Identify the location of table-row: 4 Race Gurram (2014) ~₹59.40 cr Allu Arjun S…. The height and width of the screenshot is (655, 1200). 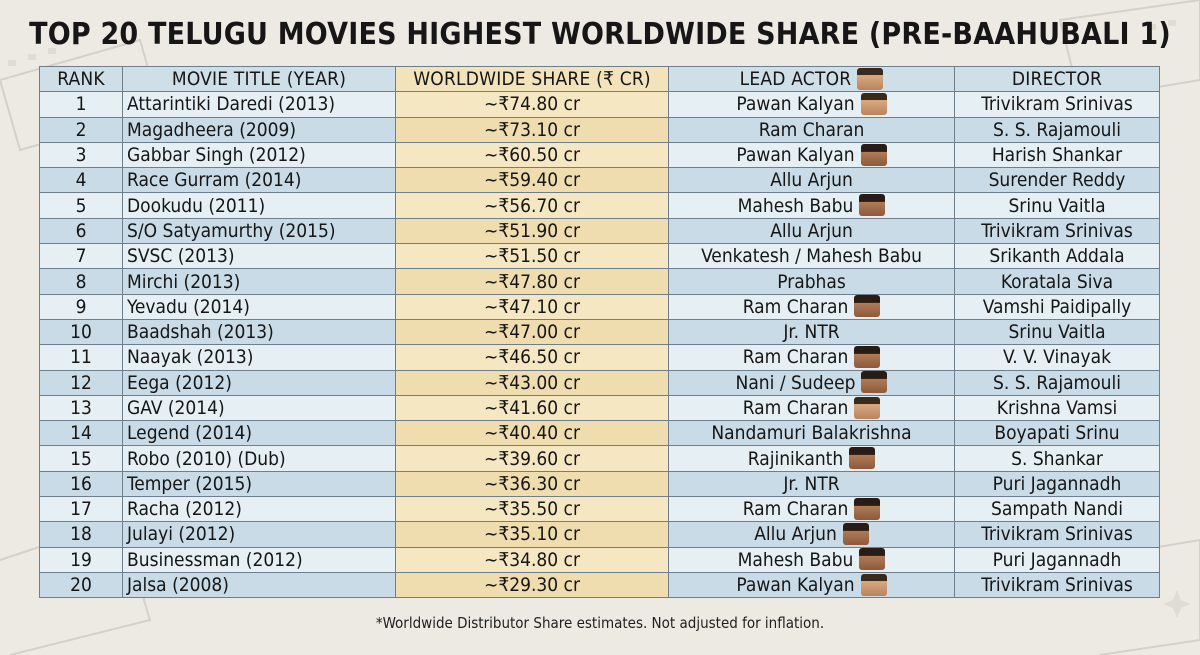
(599, 180).